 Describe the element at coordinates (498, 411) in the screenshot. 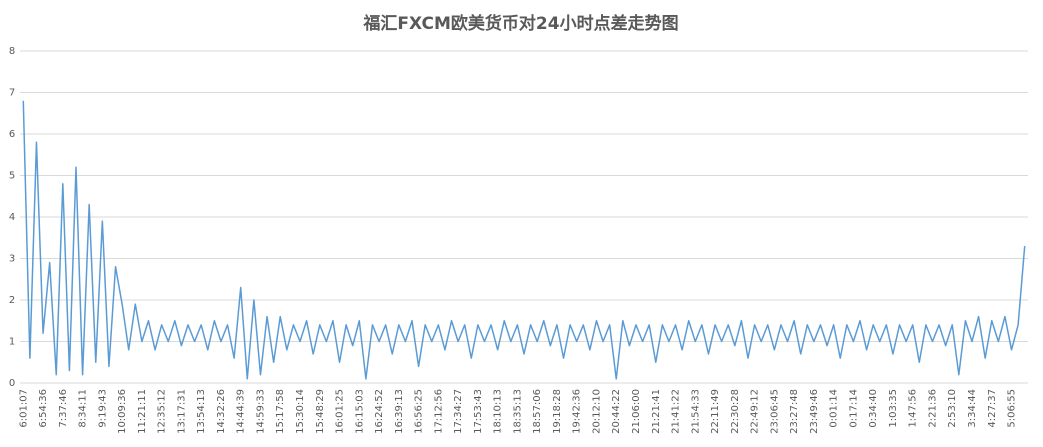

I see `x-tick-label: 18:10:13` at that location.